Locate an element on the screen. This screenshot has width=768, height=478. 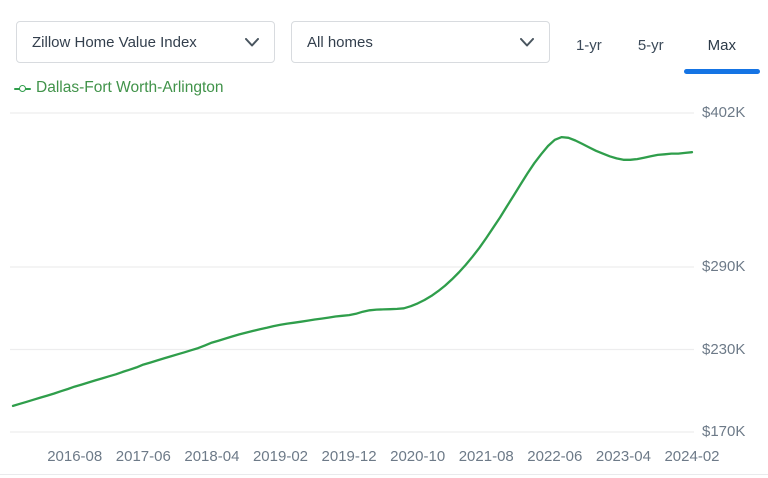
x-tick-label: 2019-02 is located at coordinates (280, 456).